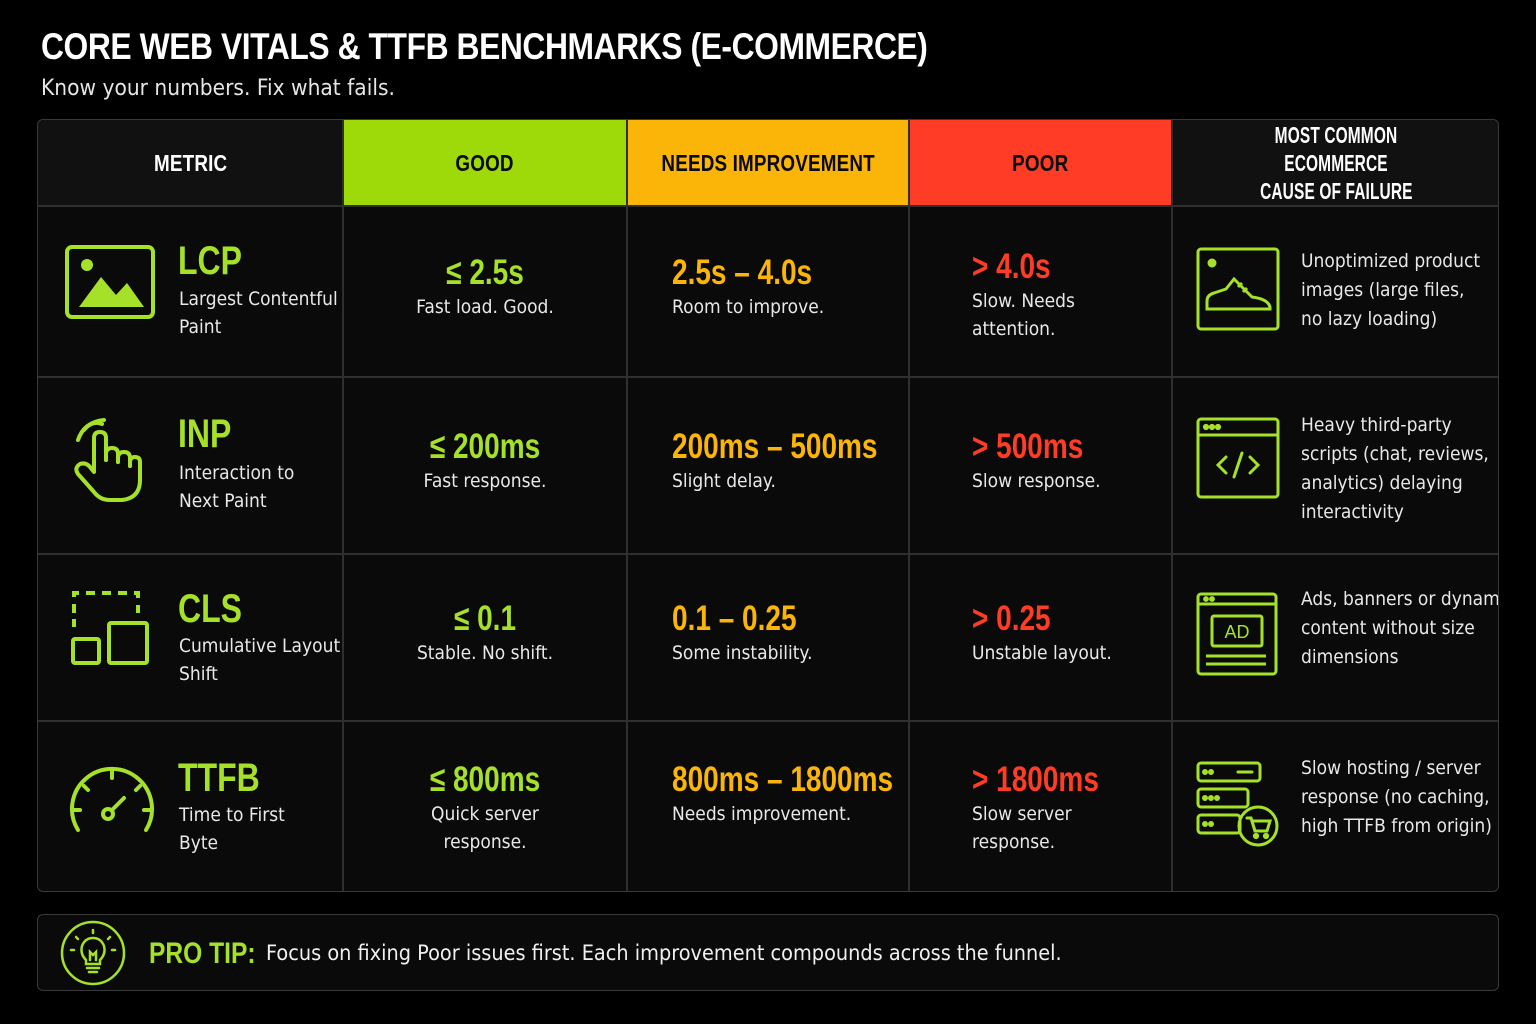 The width and height of the screenshot is (1536, 1024). What do you see at coordinates (748, 307) in the screenshot?
I see `needs-desc: Room to improve.` at bounding box center [748, 307].